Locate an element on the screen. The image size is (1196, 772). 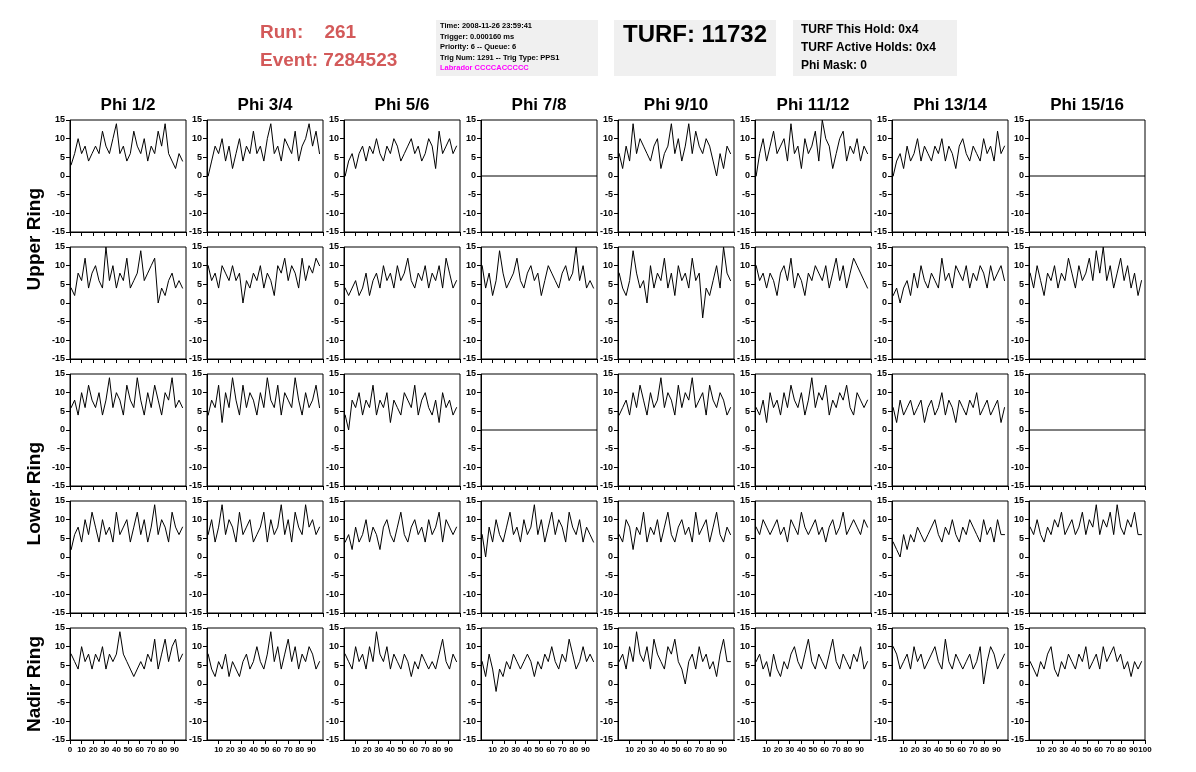
x-tick-label: 10 is located at coordinates (82, 749).